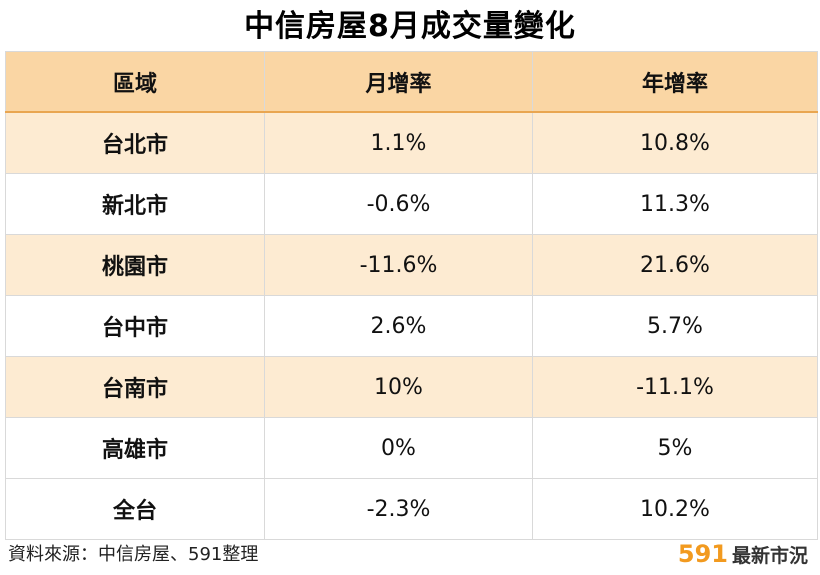 The width and height of the screenshot is (820, 575). What do you see at coordinates (398, 82) in the screenshot?
I see `column-header-mom: 月增率` at bounding box center [398, 82].